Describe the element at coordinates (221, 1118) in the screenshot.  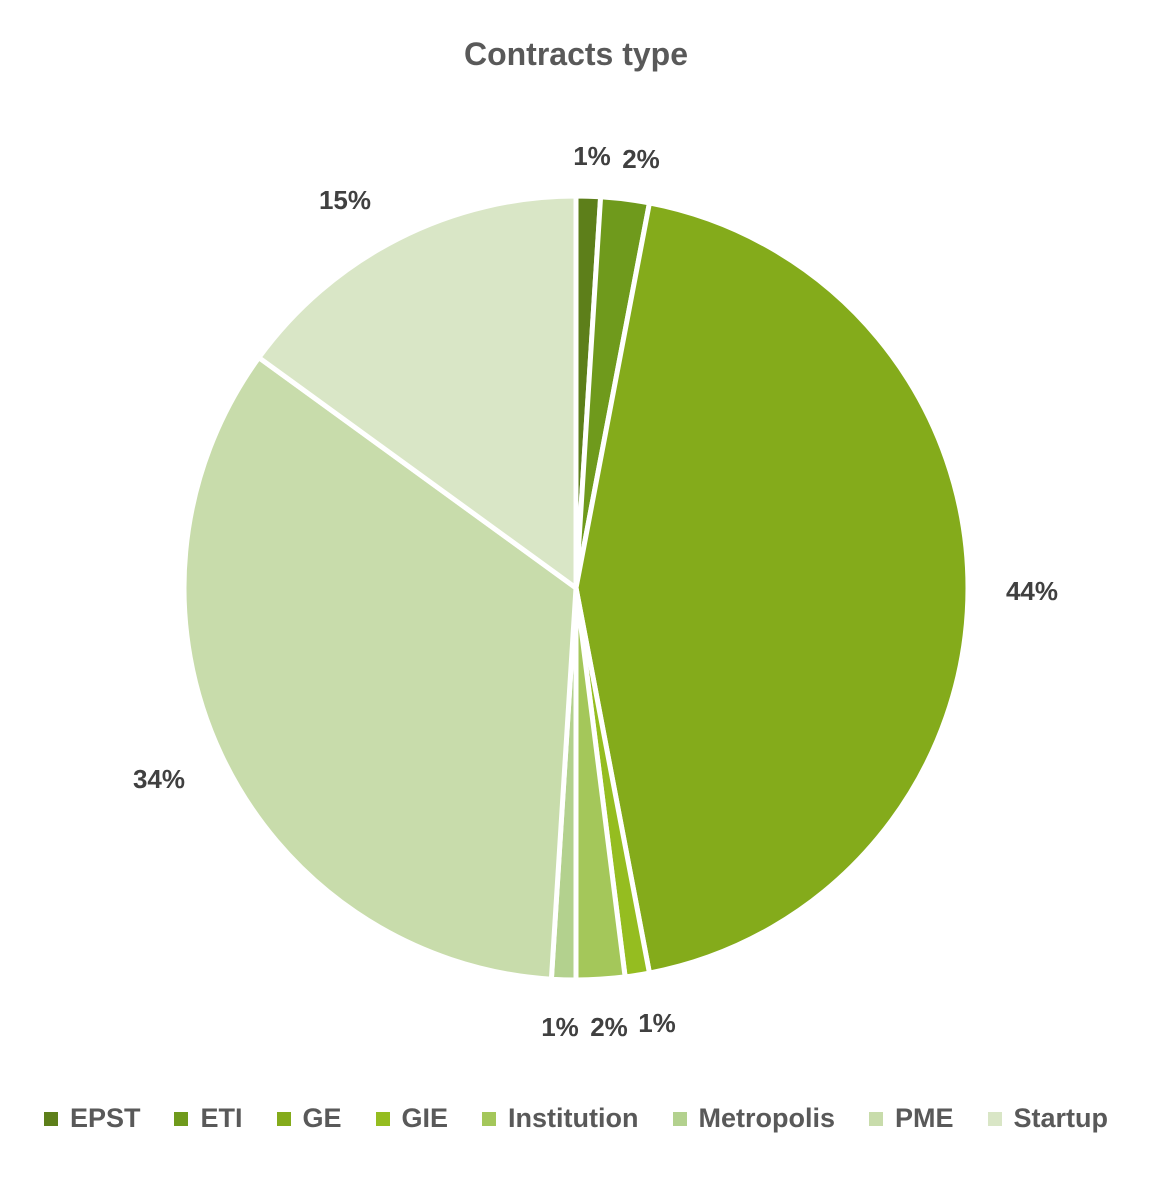
I see `legend-label: ETI` at that location.